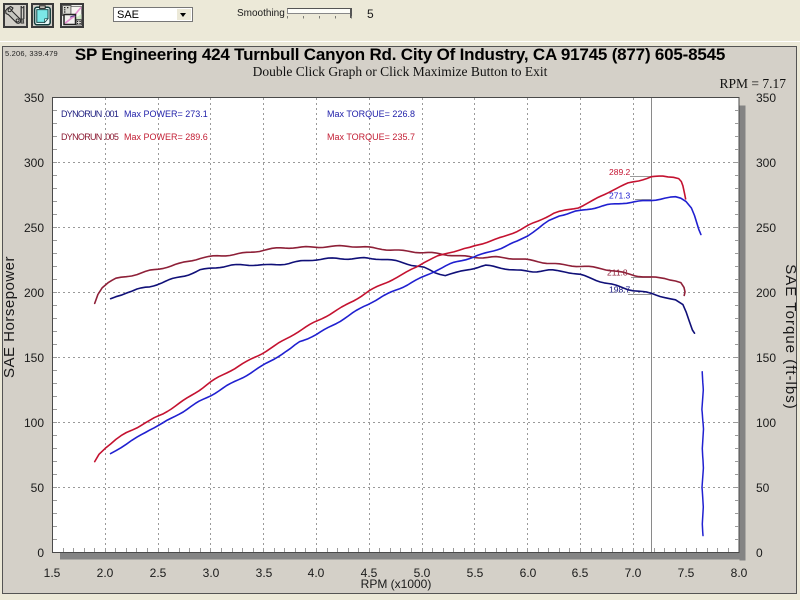 The image size is (800, 600). Describe the element at coordinates (90, 114) in the screenshot. I see `svg-text: DYNORUN .001` at that location.